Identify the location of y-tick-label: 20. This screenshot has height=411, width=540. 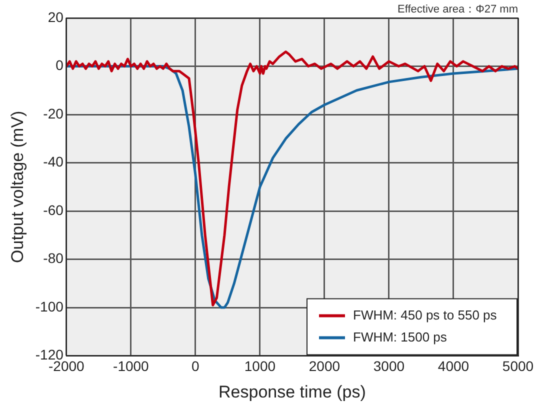
(56, 16).